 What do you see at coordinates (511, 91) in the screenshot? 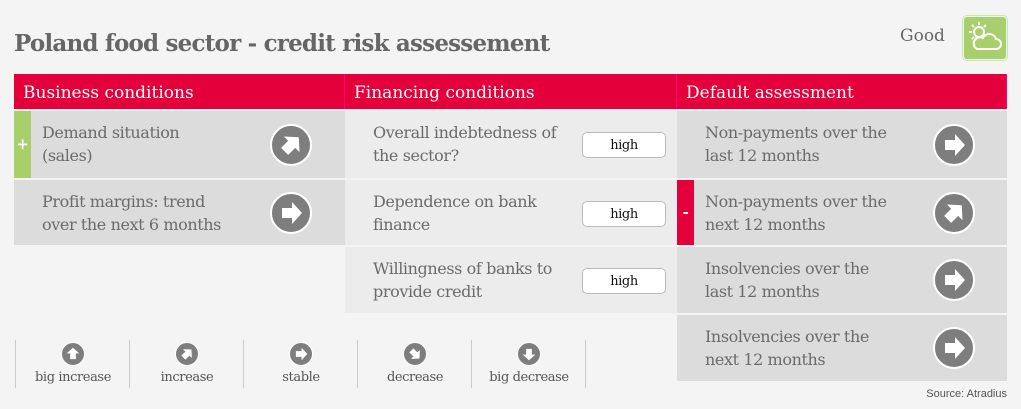
I see `column-header: Financing conditions` at bounding box center [511, 91].